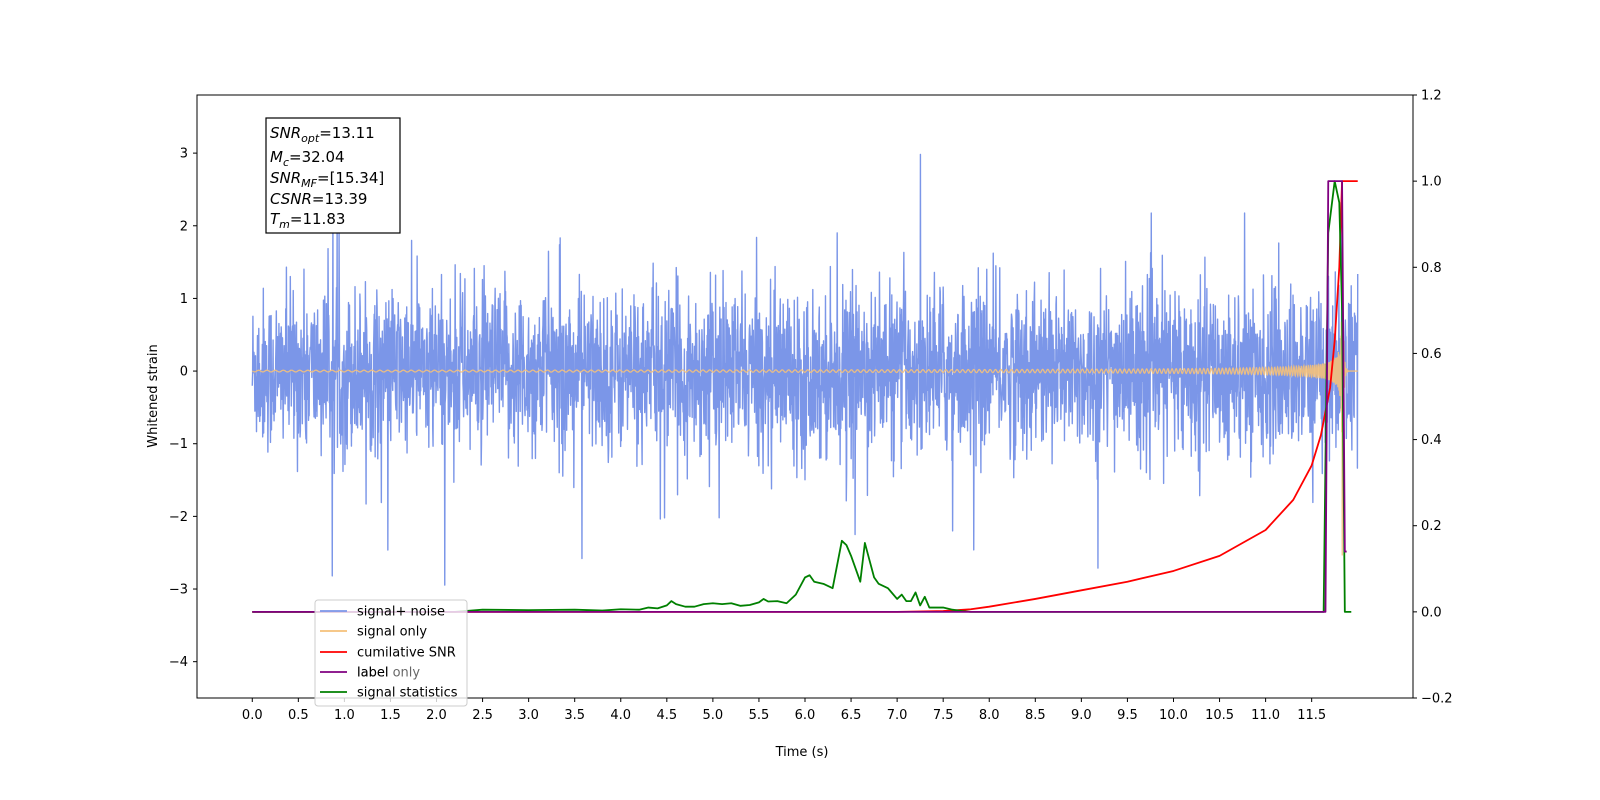  Describe the element at coordinates (322, 134) in the screenshot. I see `annotation-line: SNRopt=13.11` at that location.